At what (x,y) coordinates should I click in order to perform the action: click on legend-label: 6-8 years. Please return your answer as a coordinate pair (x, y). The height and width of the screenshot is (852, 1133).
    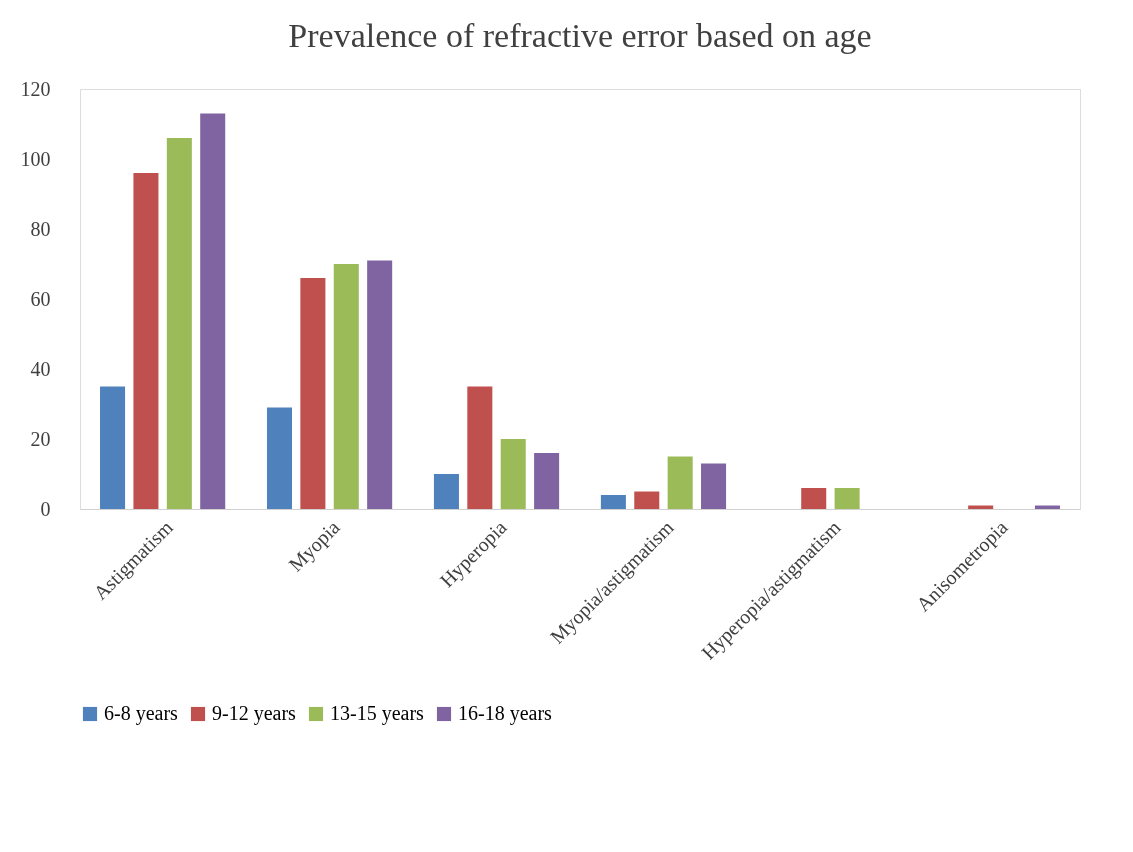
    Looking at the image, I should click on (141, 713).